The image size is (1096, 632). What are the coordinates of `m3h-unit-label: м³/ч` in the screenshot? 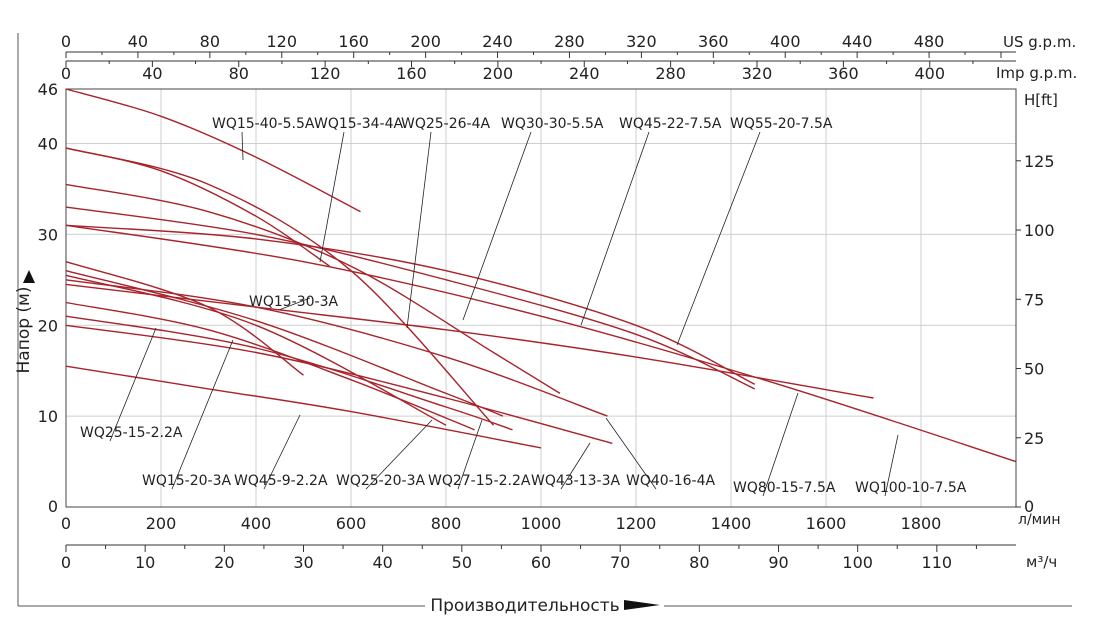 It's located at (1041, 562).